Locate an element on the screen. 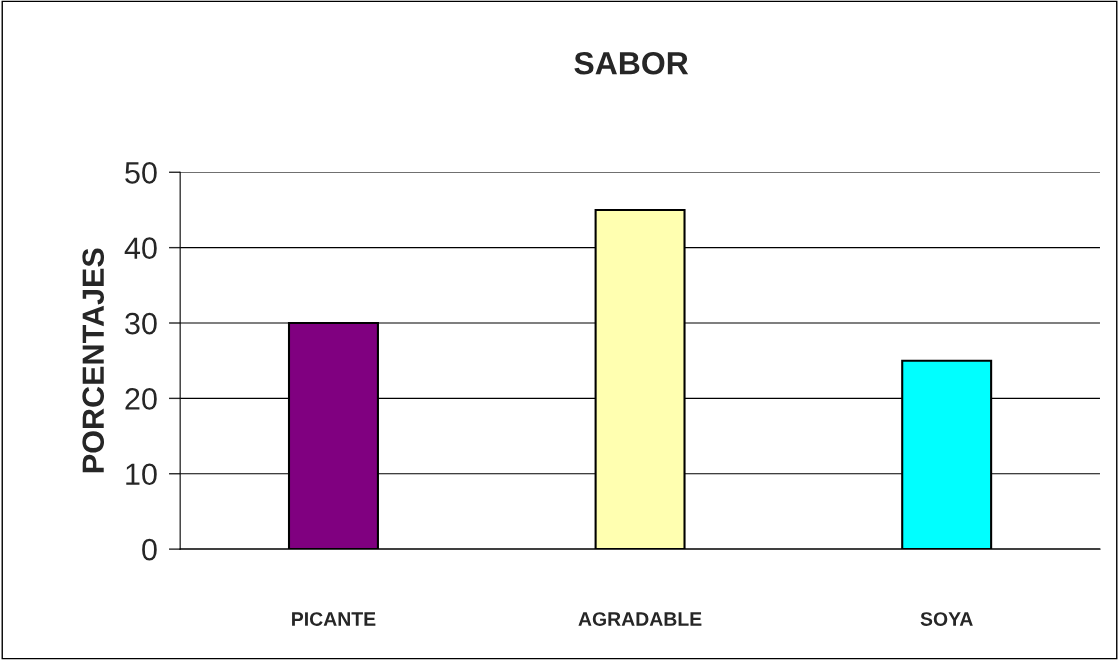  chart-title: SABOR is located at coordinates (631, 63).